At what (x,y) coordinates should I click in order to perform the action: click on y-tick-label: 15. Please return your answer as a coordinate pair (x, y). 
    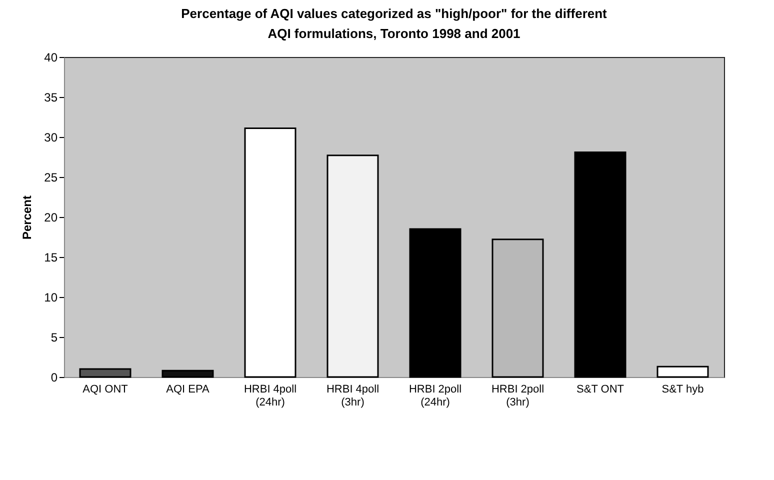
    Looking at the image, I should click on (51, 257).